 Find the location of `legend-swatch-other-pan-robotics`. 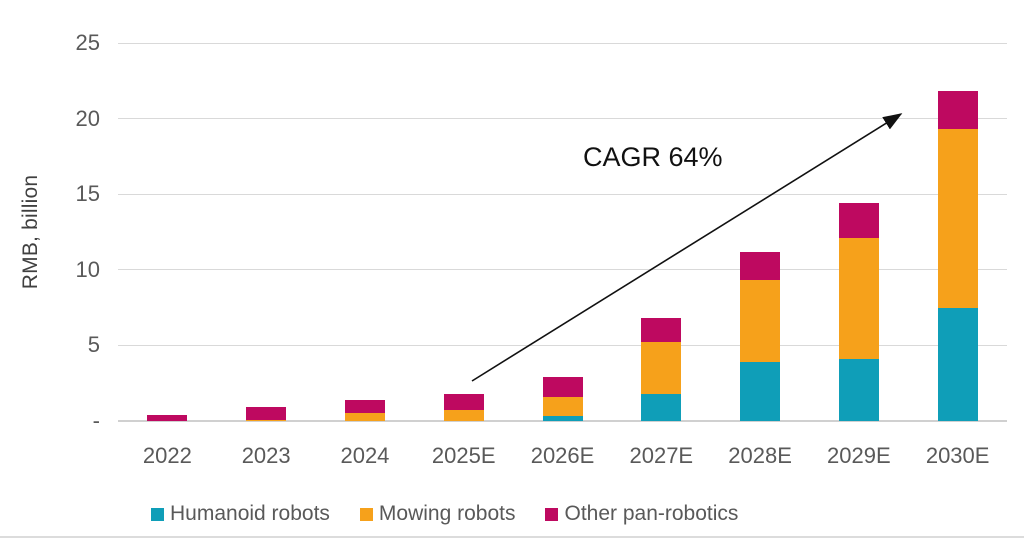

legend-swatch-other-pan-robotics is located at coordinates (552, 514).